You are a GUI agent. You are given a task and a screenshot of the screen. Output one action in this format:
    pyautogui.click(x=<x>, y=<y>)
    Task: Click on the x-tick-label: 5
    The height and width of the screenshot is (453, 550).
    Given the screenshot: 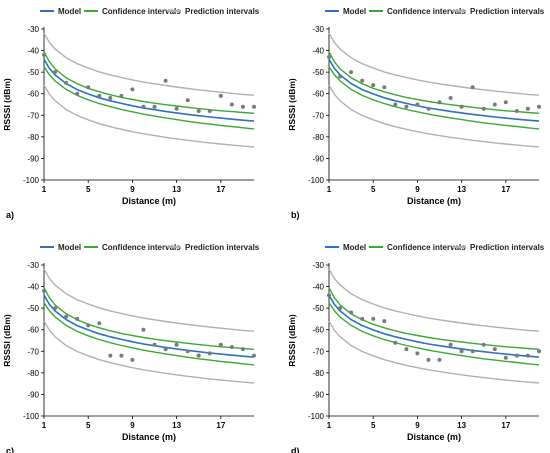 What is the action you would take?
    pyautogui.click(x=373, y=189)
    